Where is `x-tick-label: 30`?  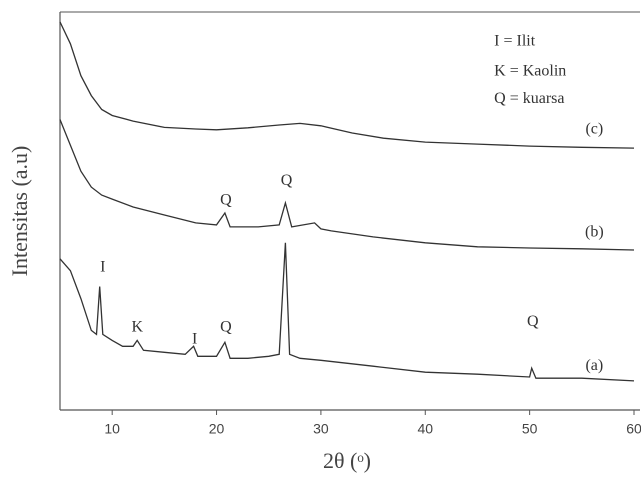
x-tick-label: 30 is located at coordinates (321, 429).